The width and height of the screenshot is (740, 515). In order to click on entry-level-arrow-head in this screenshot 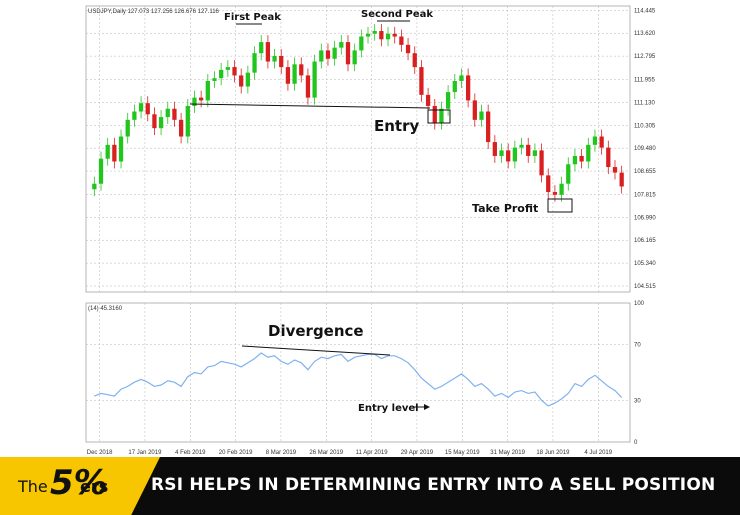, I will do `click(427, 407)`.